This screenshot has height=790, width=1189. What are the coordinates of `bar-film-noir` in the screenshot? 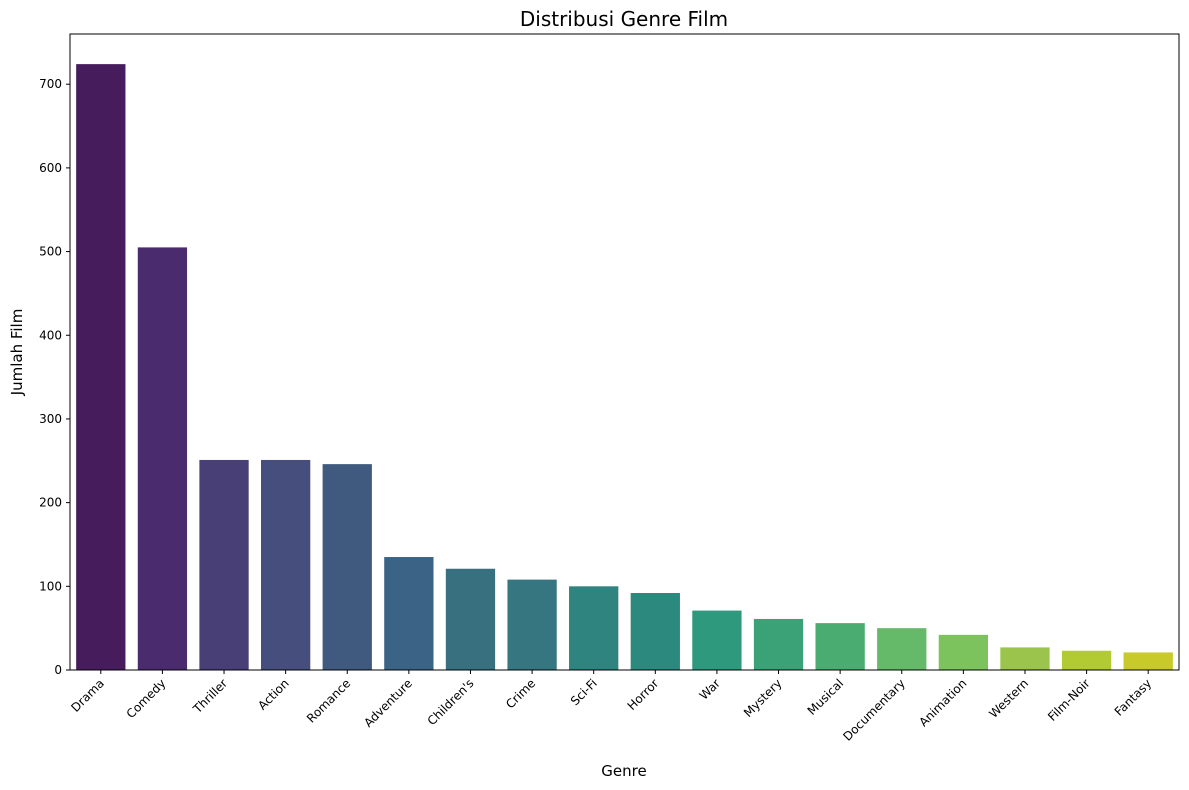 It's located at (1086, 660).